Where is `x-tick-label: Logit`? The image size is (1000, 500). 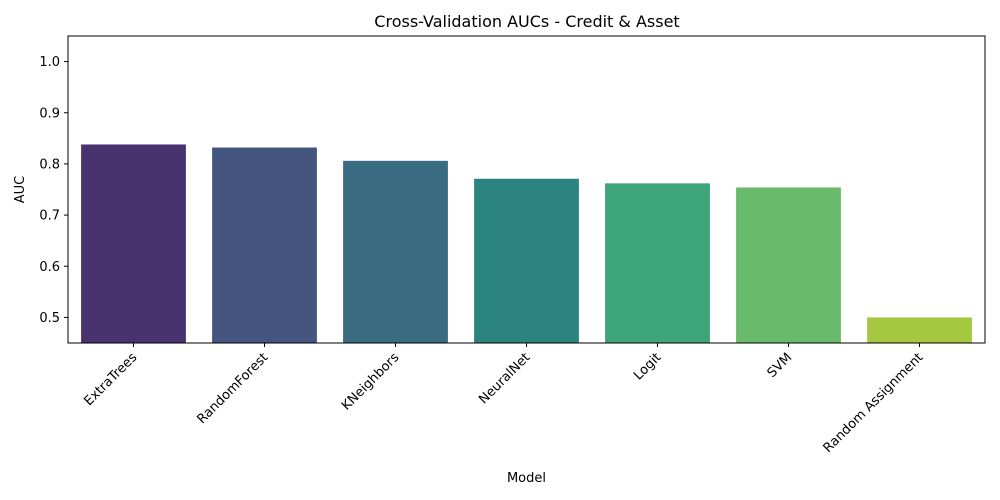
x-tick-label: Logit is located at coordinates (647, 366).